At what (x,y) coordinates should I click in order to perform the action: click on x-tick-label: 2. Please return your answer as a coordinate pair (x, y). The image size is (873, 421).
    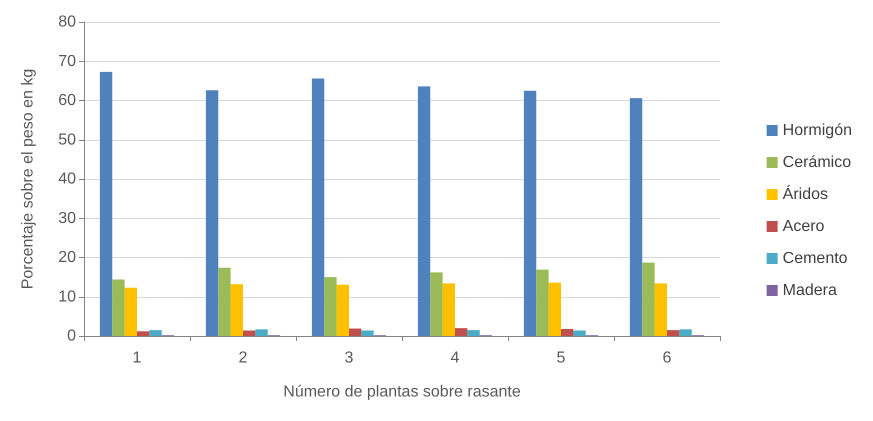
    Looking at the image, I should click on (243, 358).